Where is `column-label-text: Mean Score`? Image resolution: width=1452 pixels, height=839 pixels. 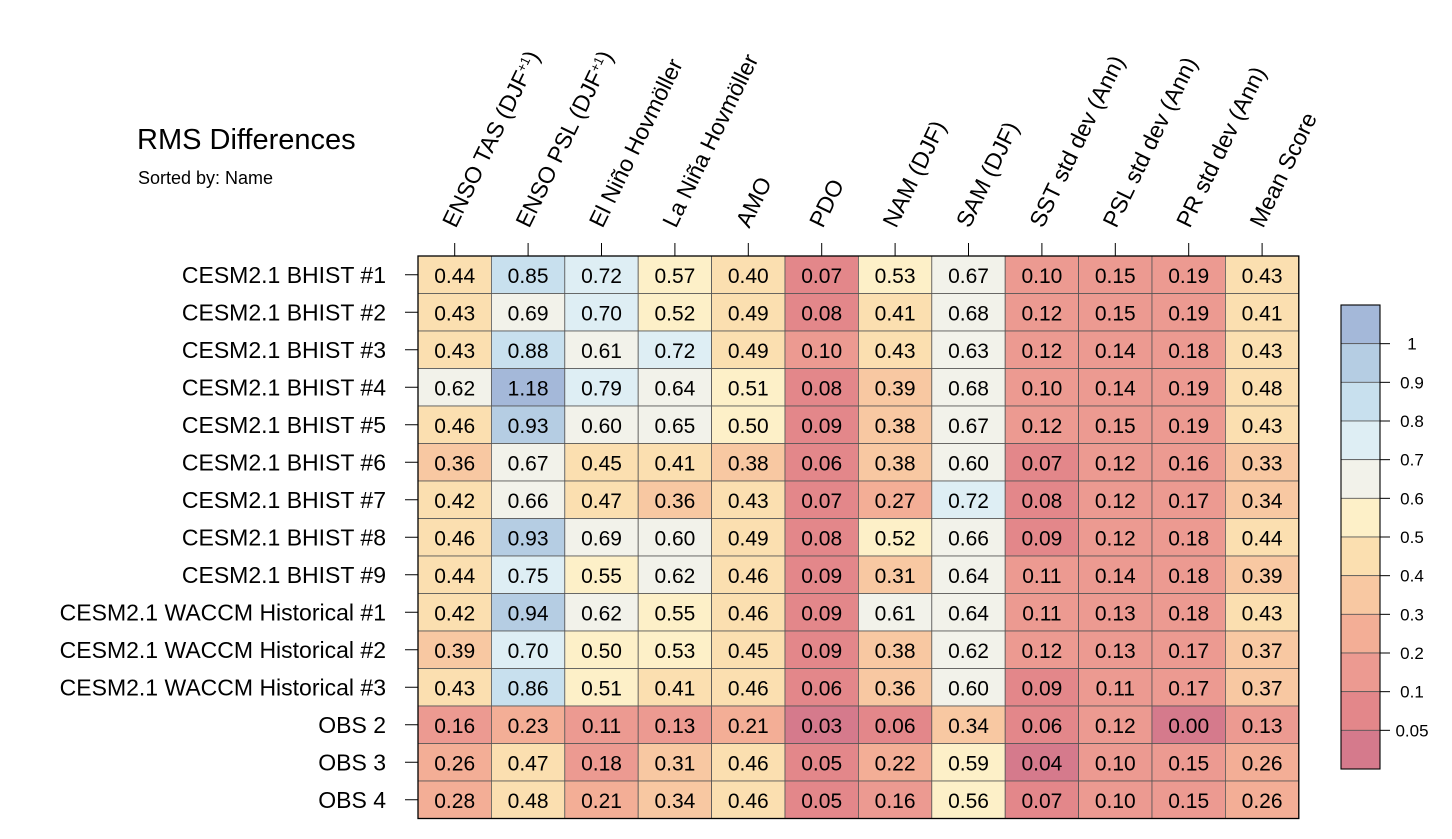 column-label-text: Mean Score is located at coordinates (1283, 169).